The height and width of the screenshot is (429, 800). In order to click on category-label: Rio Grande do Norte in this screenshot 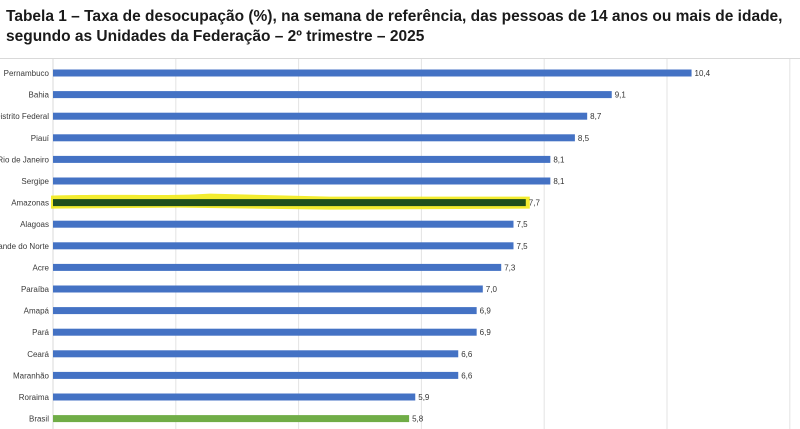, I will do `click(25, 246)`.